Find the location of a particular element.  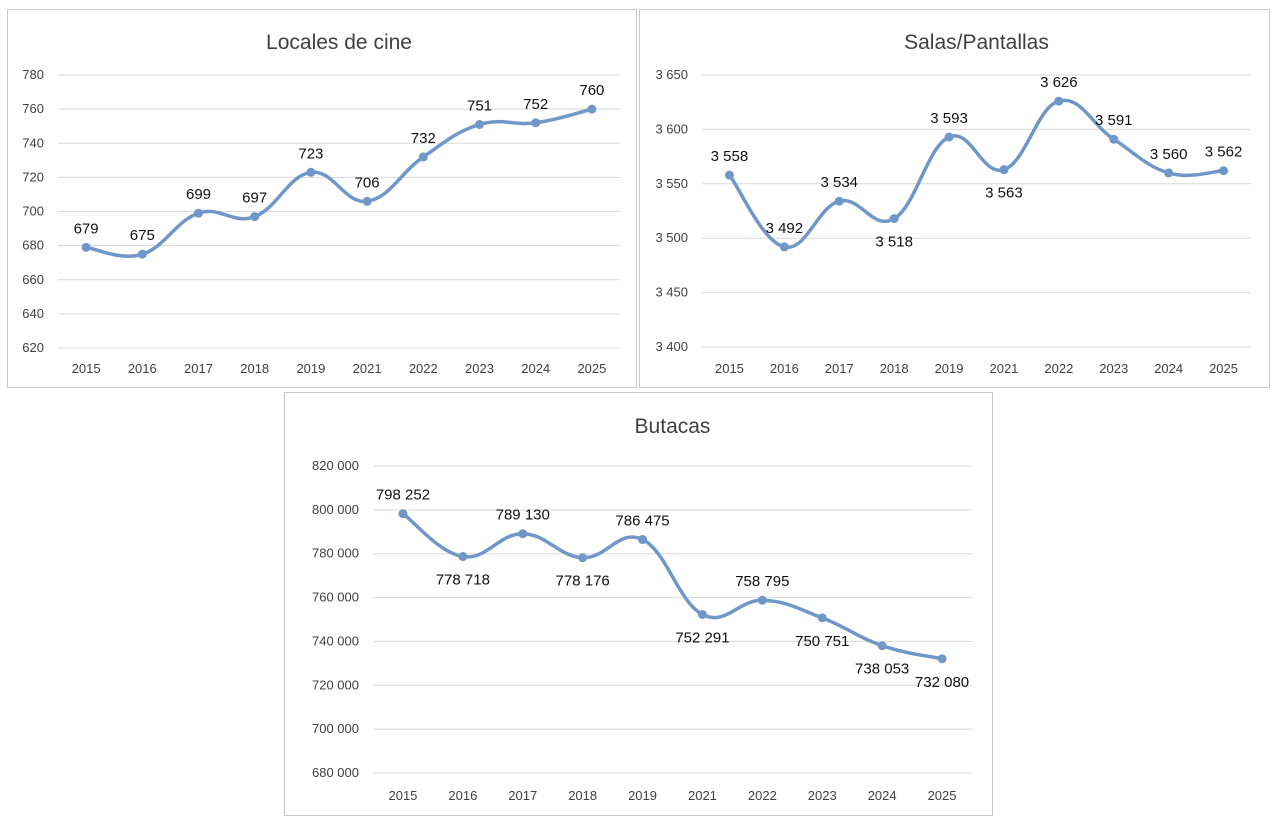

y-tick-label: 720 is located at coordinates (33, 176).